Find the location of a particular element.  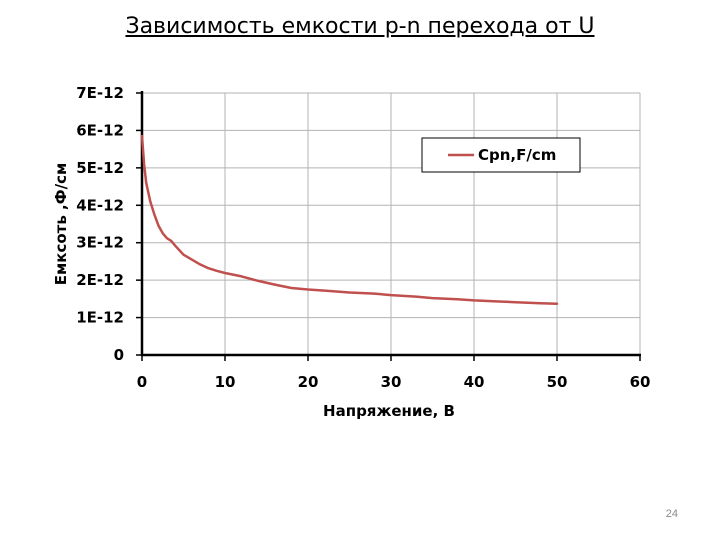

y-tick-label: 1E-12 is located at coordinates (100, 318).